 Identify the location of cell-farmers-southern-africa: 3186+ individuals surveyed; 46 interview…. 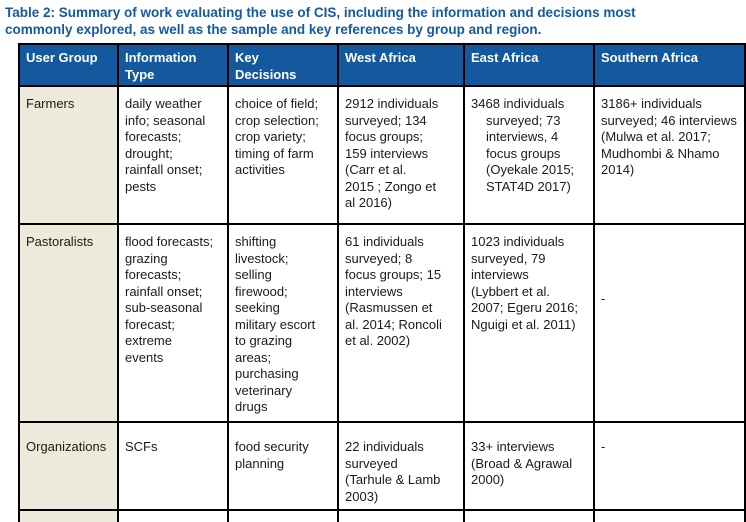
(669, 155).